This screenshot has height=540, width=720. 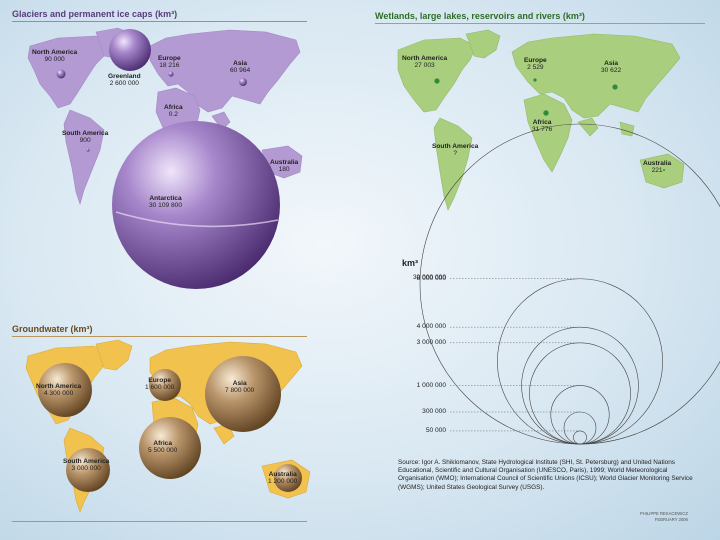 I want to click on glacier-label-north-america: North America 90 000, so click(x=55, y=56).